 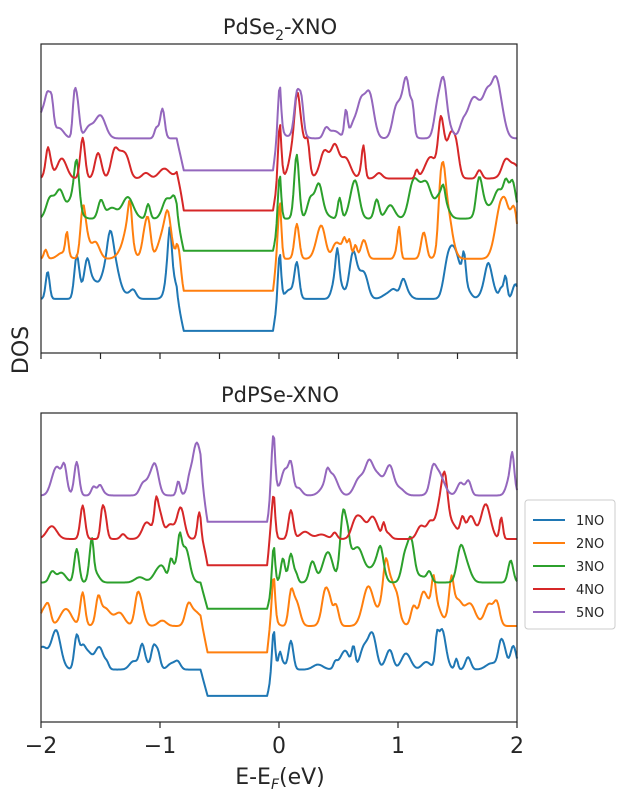 I want to click on bottom-panel-title: PdPSe-XNO, so click(x=280, y=395).